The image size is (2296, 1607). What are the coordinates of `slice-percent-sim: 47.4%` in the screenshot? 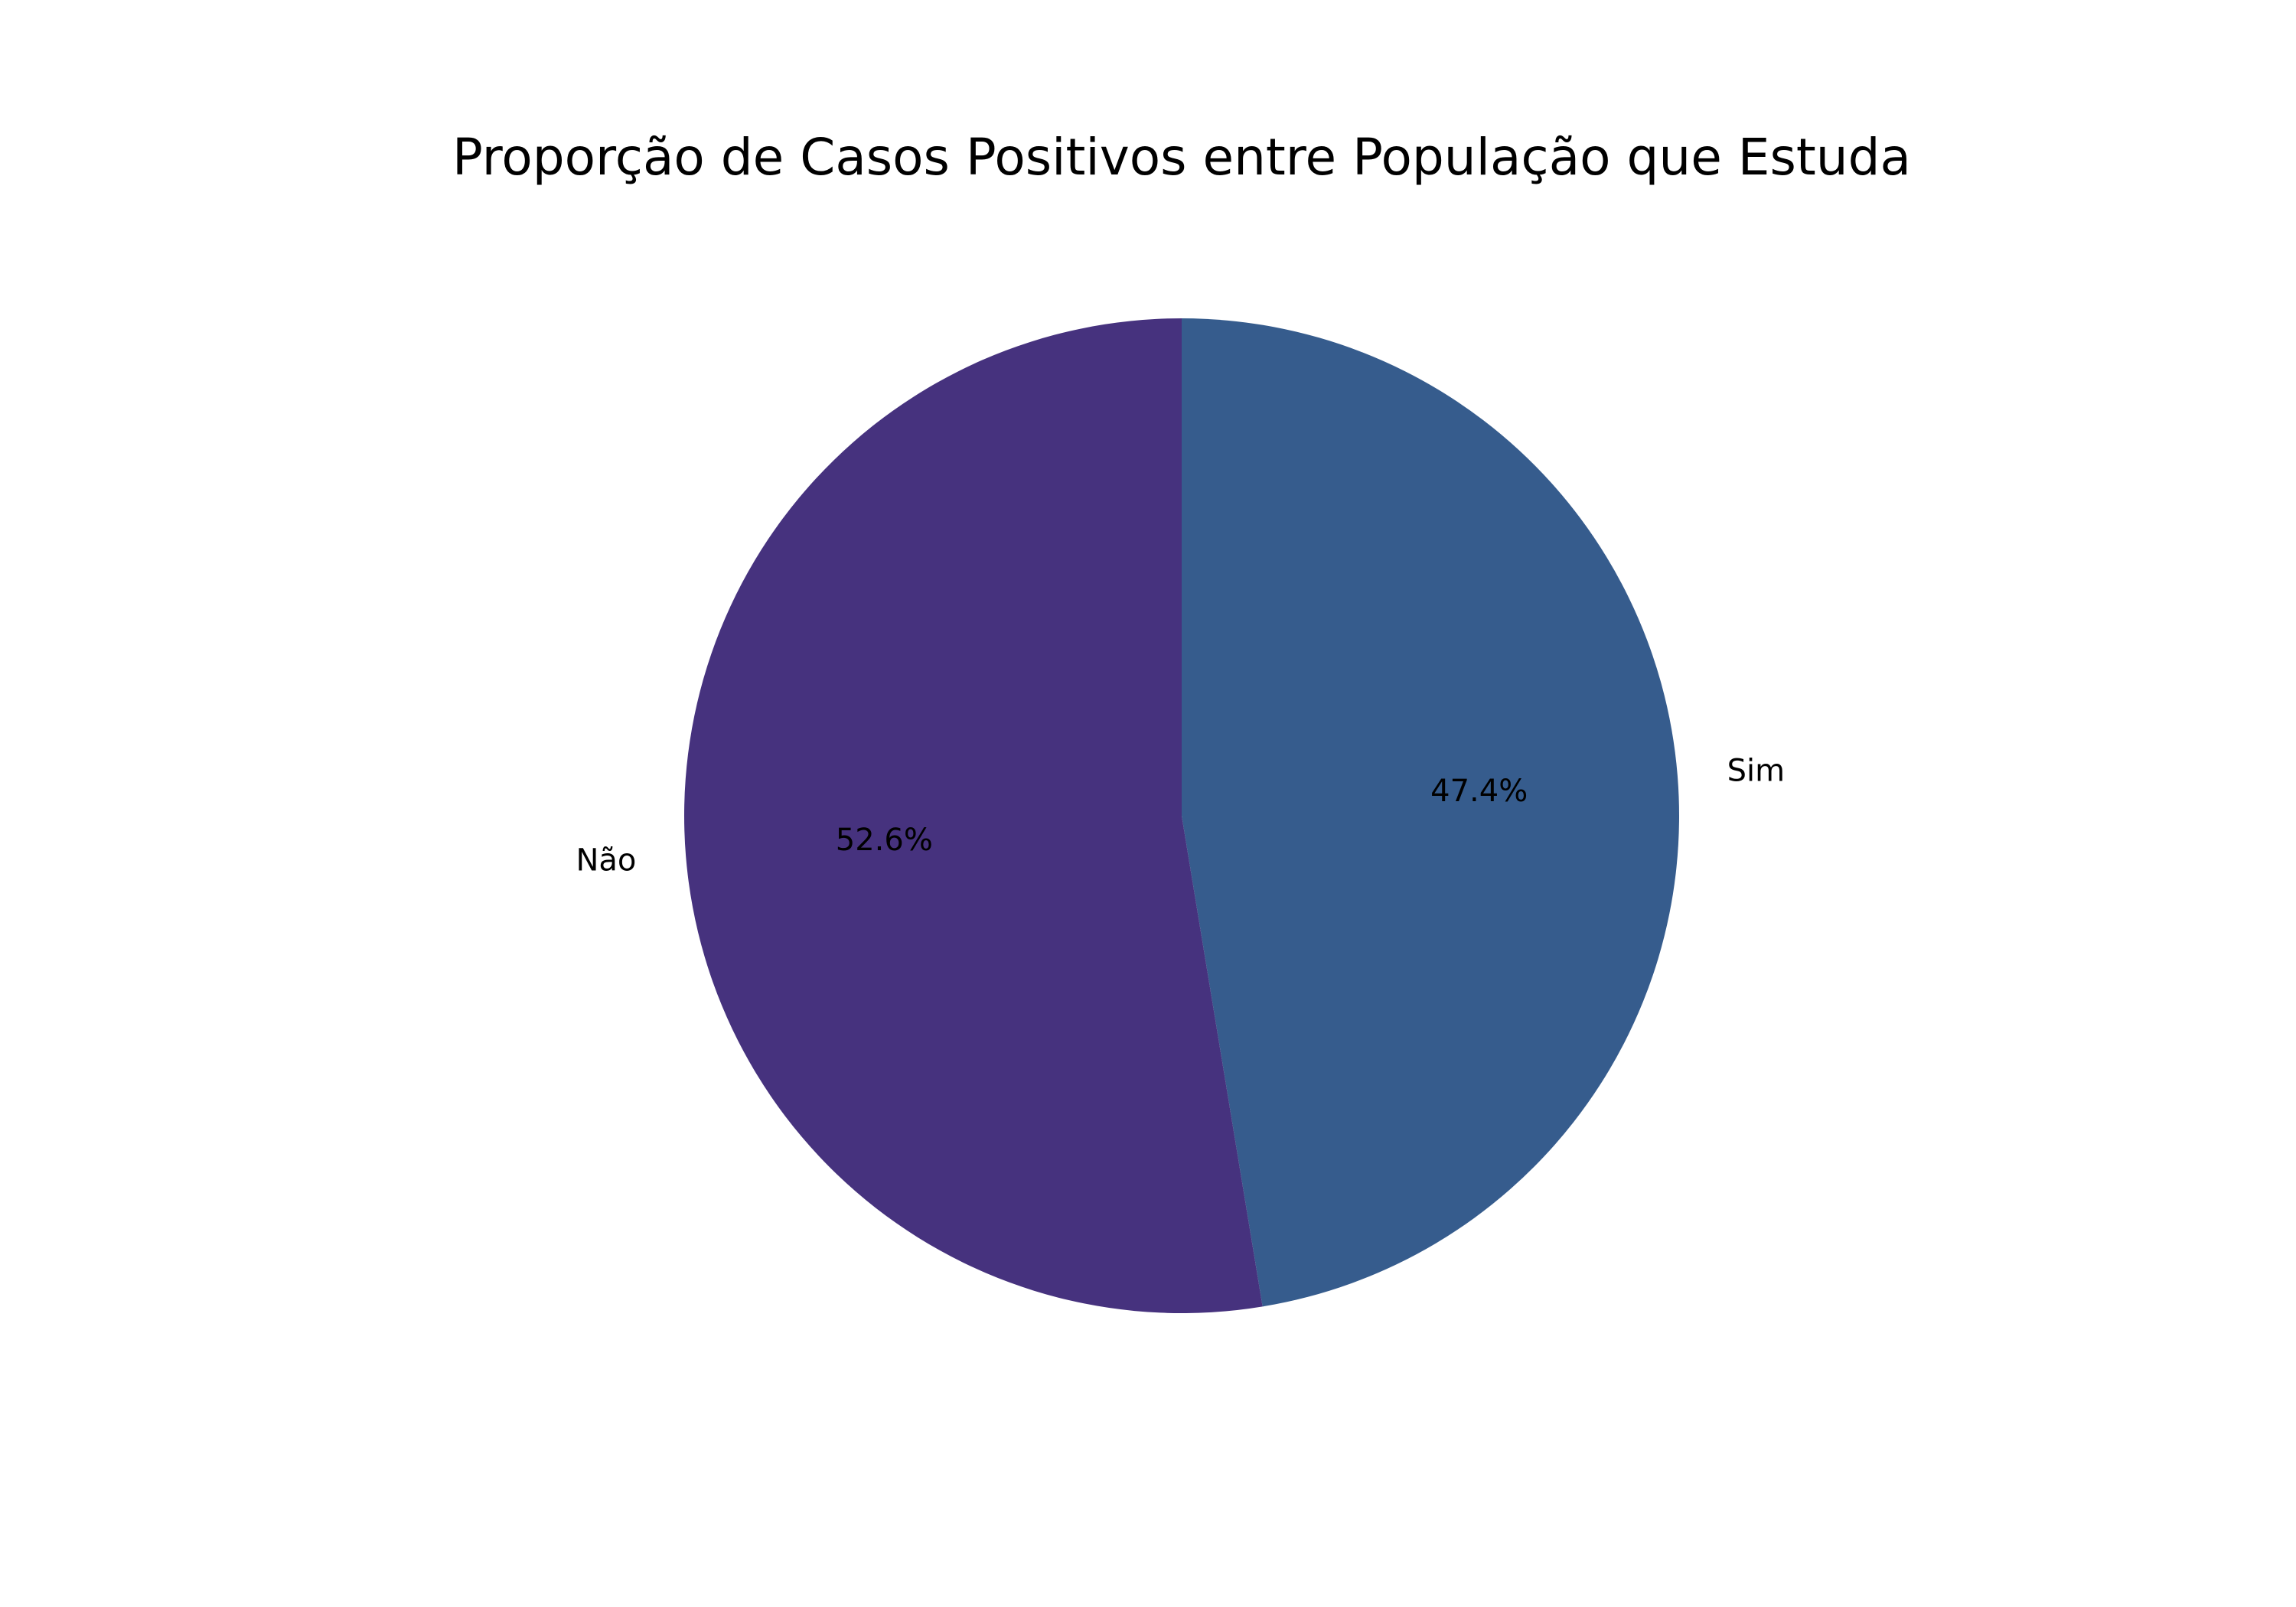 It's located at (1479, 791).